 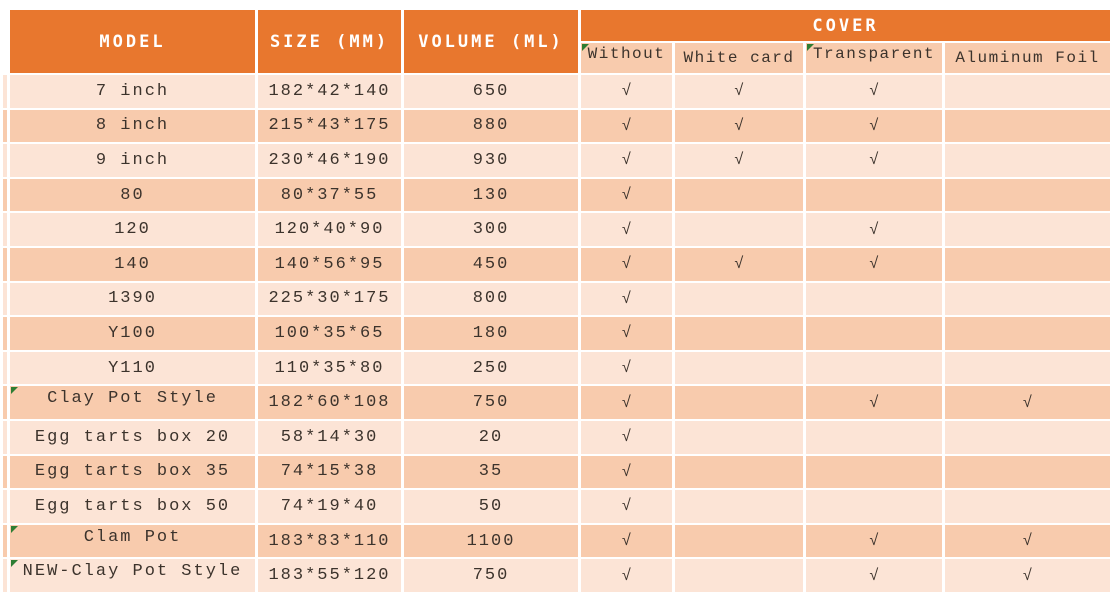 I want to click on volume-cell-text: 880, so click(x=491, y=126).